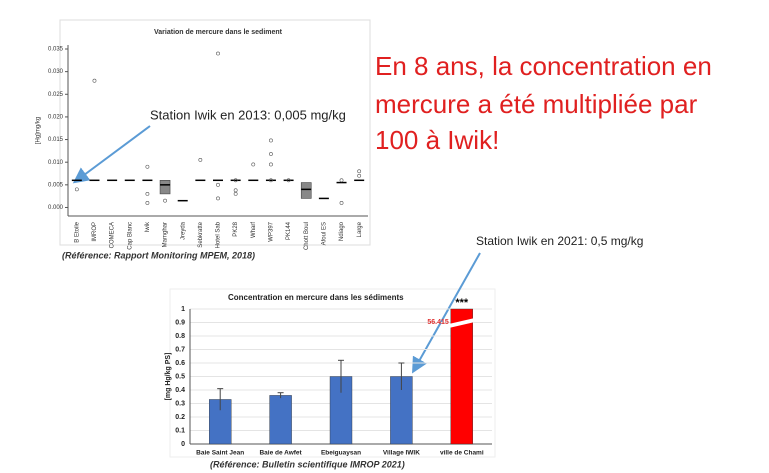 The width and height of the screenshot is (769, 473). I want to click on x-tick-label: Baie de Awfet, so click(280, 453).